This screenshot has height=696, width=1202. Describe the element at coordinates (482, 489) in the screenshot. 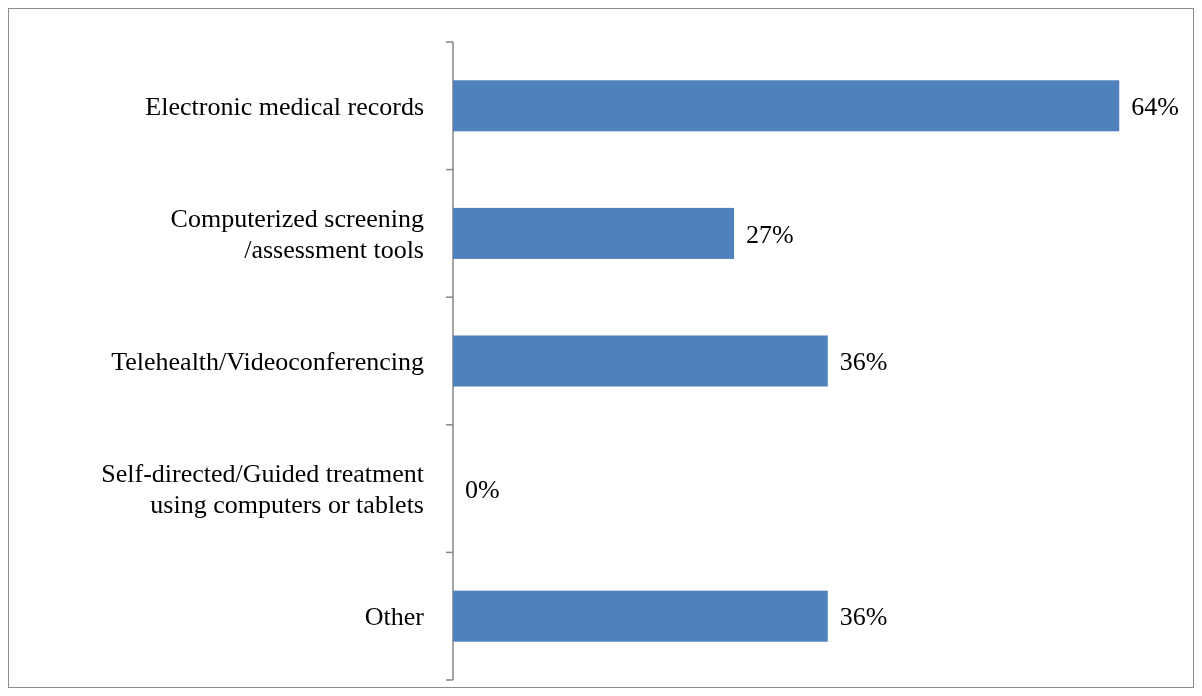

I see `data-label: 0%` at that location.